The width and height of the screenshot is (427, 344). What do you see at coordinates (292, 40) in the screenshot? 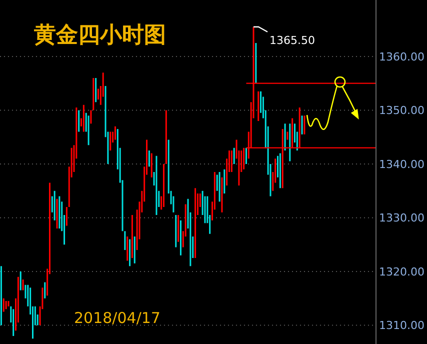
I see `annotation: 1365.50` at bounding box center [292, 40].